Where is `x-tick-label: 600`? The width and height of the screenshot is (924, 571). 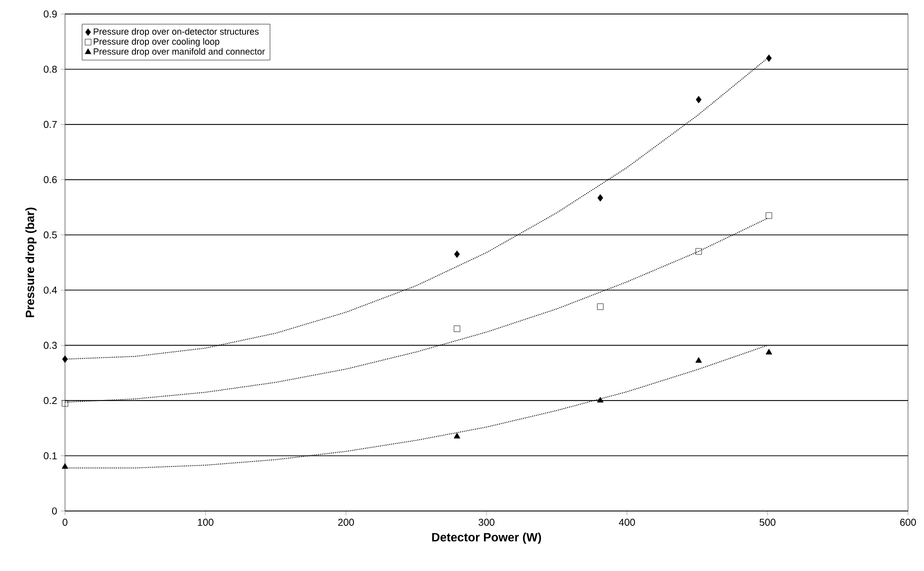
x-tick-label: 600 is located at coordinates (908, 522).